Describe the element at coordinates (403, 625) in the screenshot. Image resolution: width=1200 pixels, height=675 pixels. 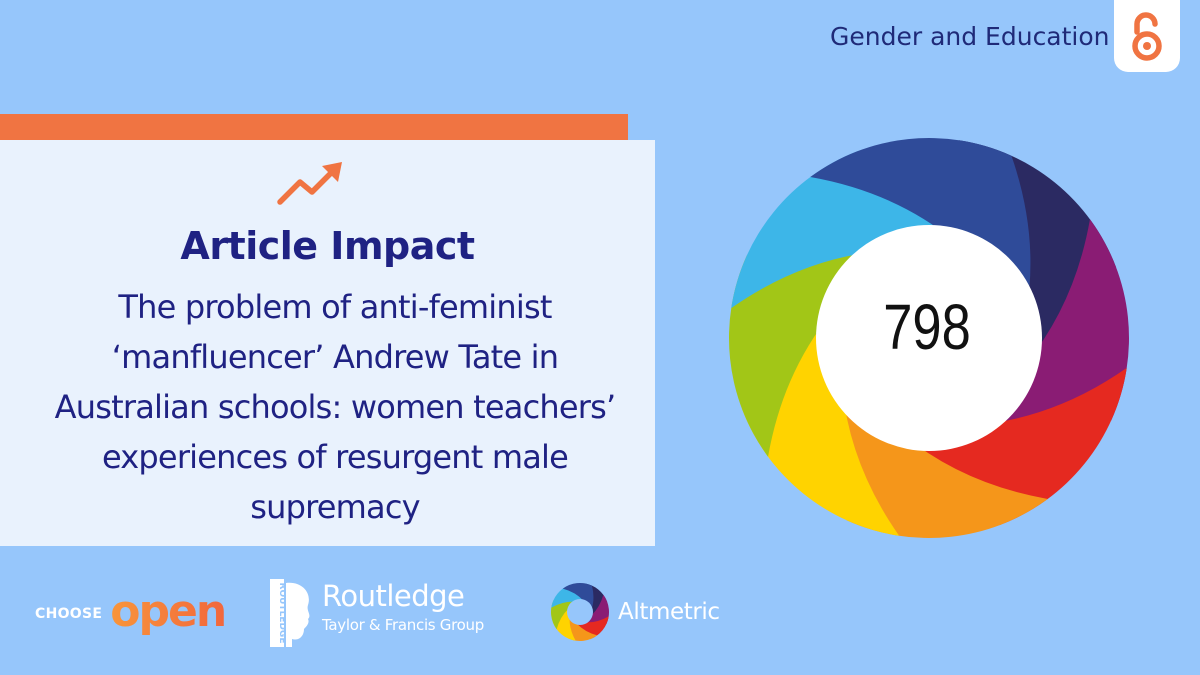
I see `publisher-group: Taylor & Francis Group` at that location.